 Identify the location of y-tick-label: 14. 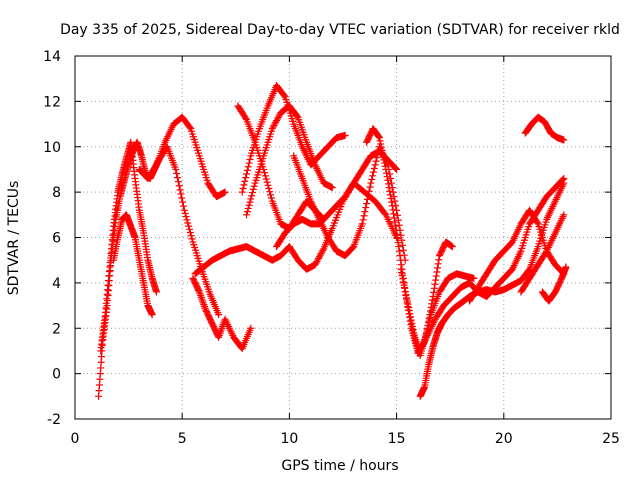
(52, 57).